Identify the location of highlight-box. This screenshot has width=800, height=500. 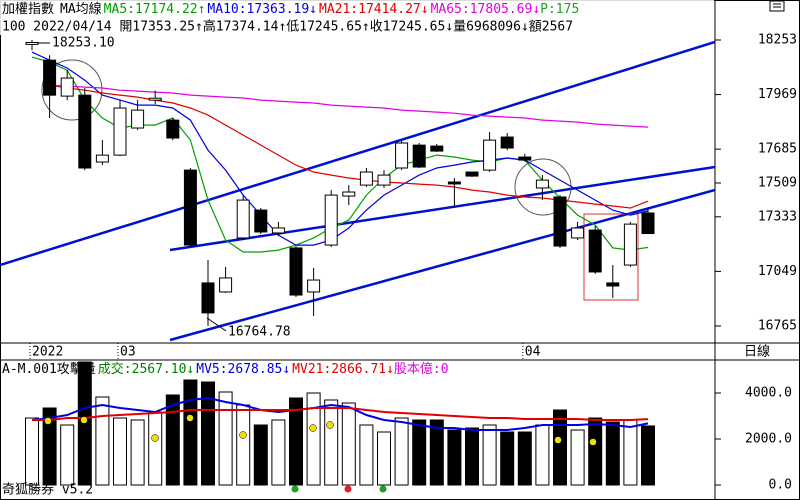
(611, 257).